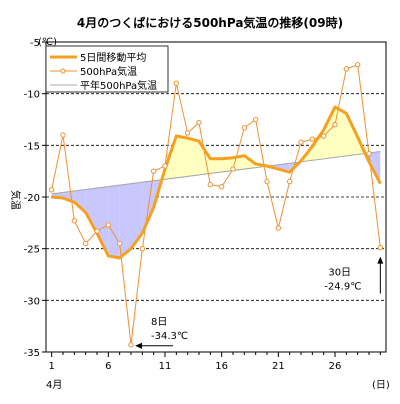 The image size is (400, 404). What do you see at coordinates (63, 71) in the screenshot?
I see `legend-swatch-daily-marker` at bounding box center [63, 71].